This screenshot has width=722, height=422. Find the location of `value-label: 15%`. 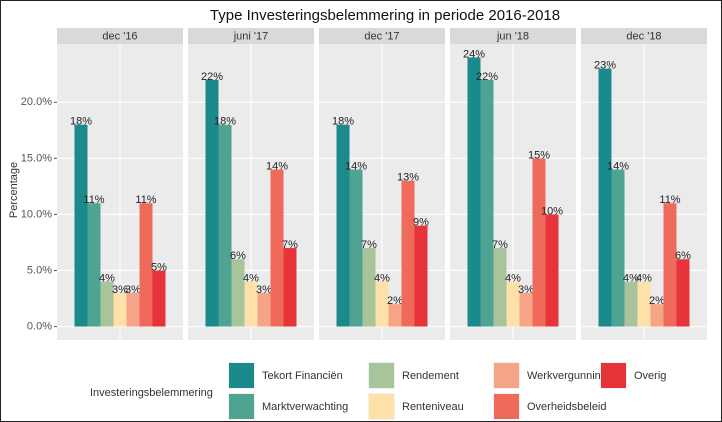

value-label: 15% is located at coordinates (539, 155).